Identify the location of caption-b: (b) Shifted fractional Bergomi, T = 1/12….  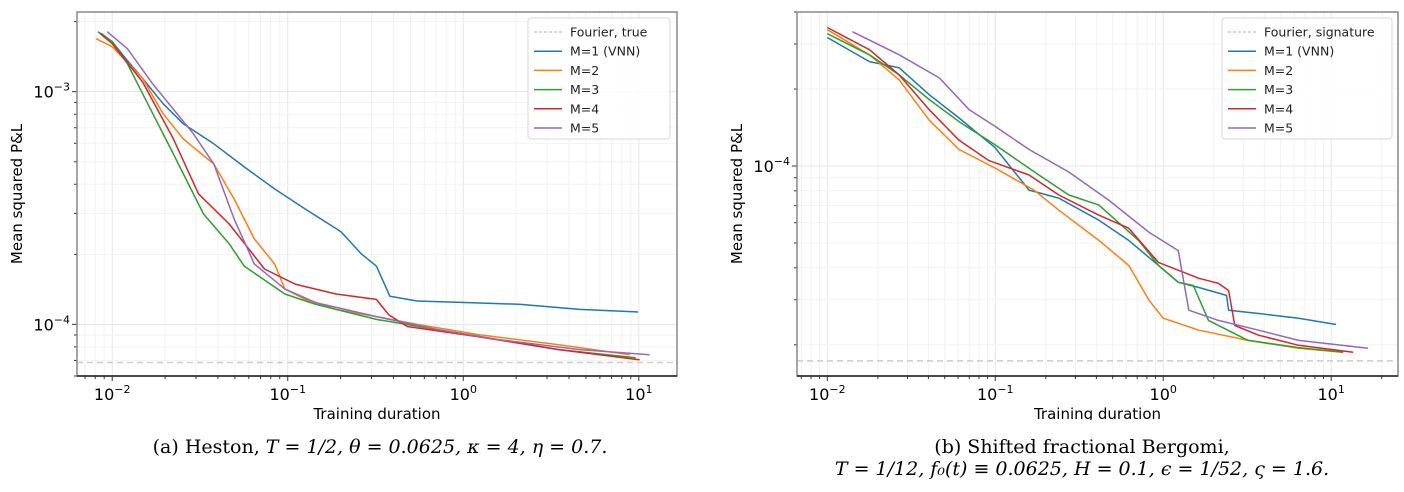
(1082, 458).